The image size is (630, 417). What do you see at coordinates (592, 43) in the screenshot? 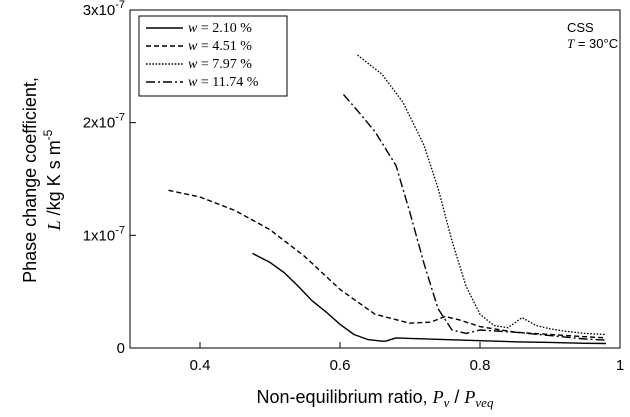
I see `annotation-line2: T = 30°C` at bounding box center [592, 43].